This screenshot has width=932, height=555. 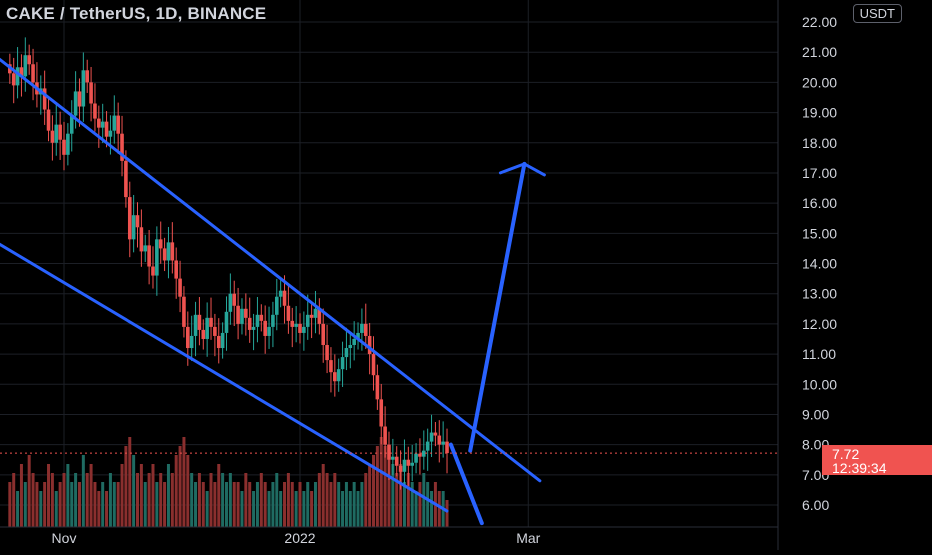 What do you see at coordinates (819, 384) in the screenshot?
I see `y-tick-label: 10.00` at bounding box center [819, 384].